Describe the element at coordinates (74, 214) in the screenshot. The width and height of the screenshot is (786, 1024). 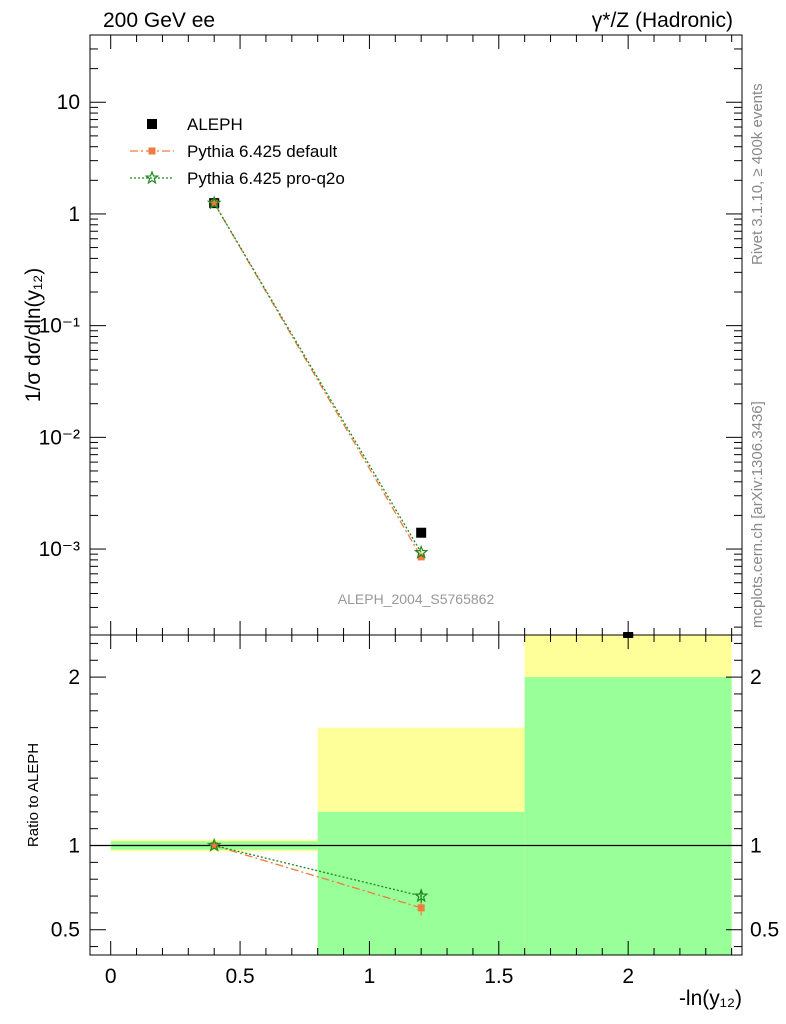
I see `y-tick-label: 1` at that location.